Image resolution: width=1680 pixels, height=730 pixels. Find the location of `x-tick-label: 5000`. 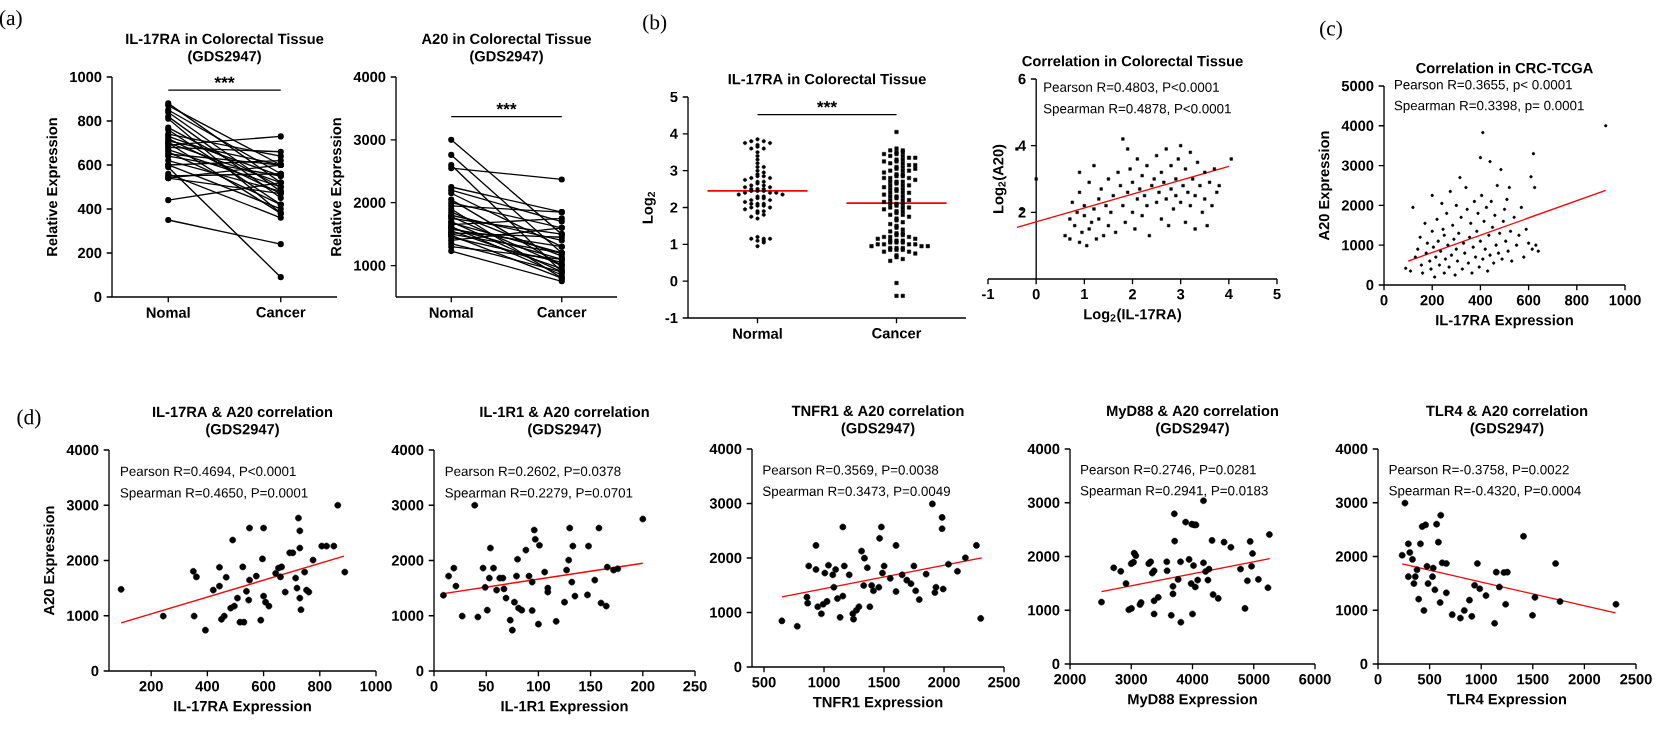

x-tick-label: 5000 is located at coordinates (1253, 679).